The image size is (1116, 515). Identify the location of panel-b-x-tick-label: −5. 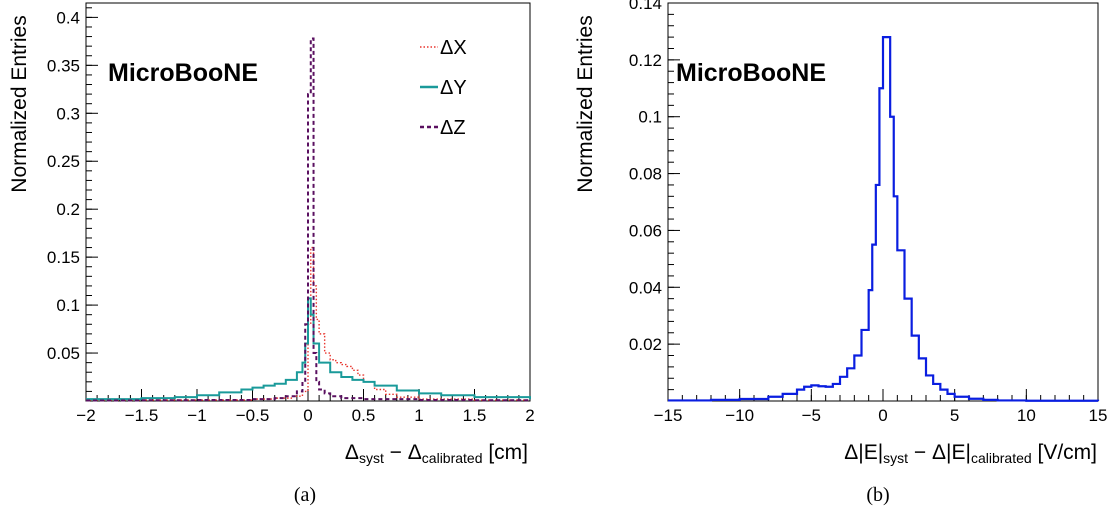
(811, 415).